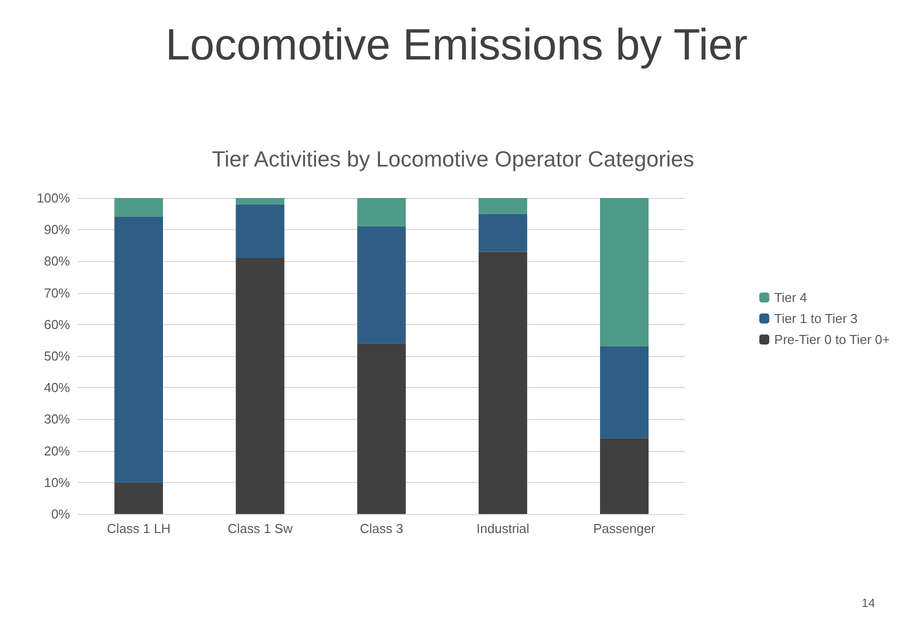 Image resolution: width=913 pixels, height=637 pixels. What do you see at coordinates (60, 514) in the screenshot?
I see `y-tick-label: 0%` at bounding box center [60, 514].